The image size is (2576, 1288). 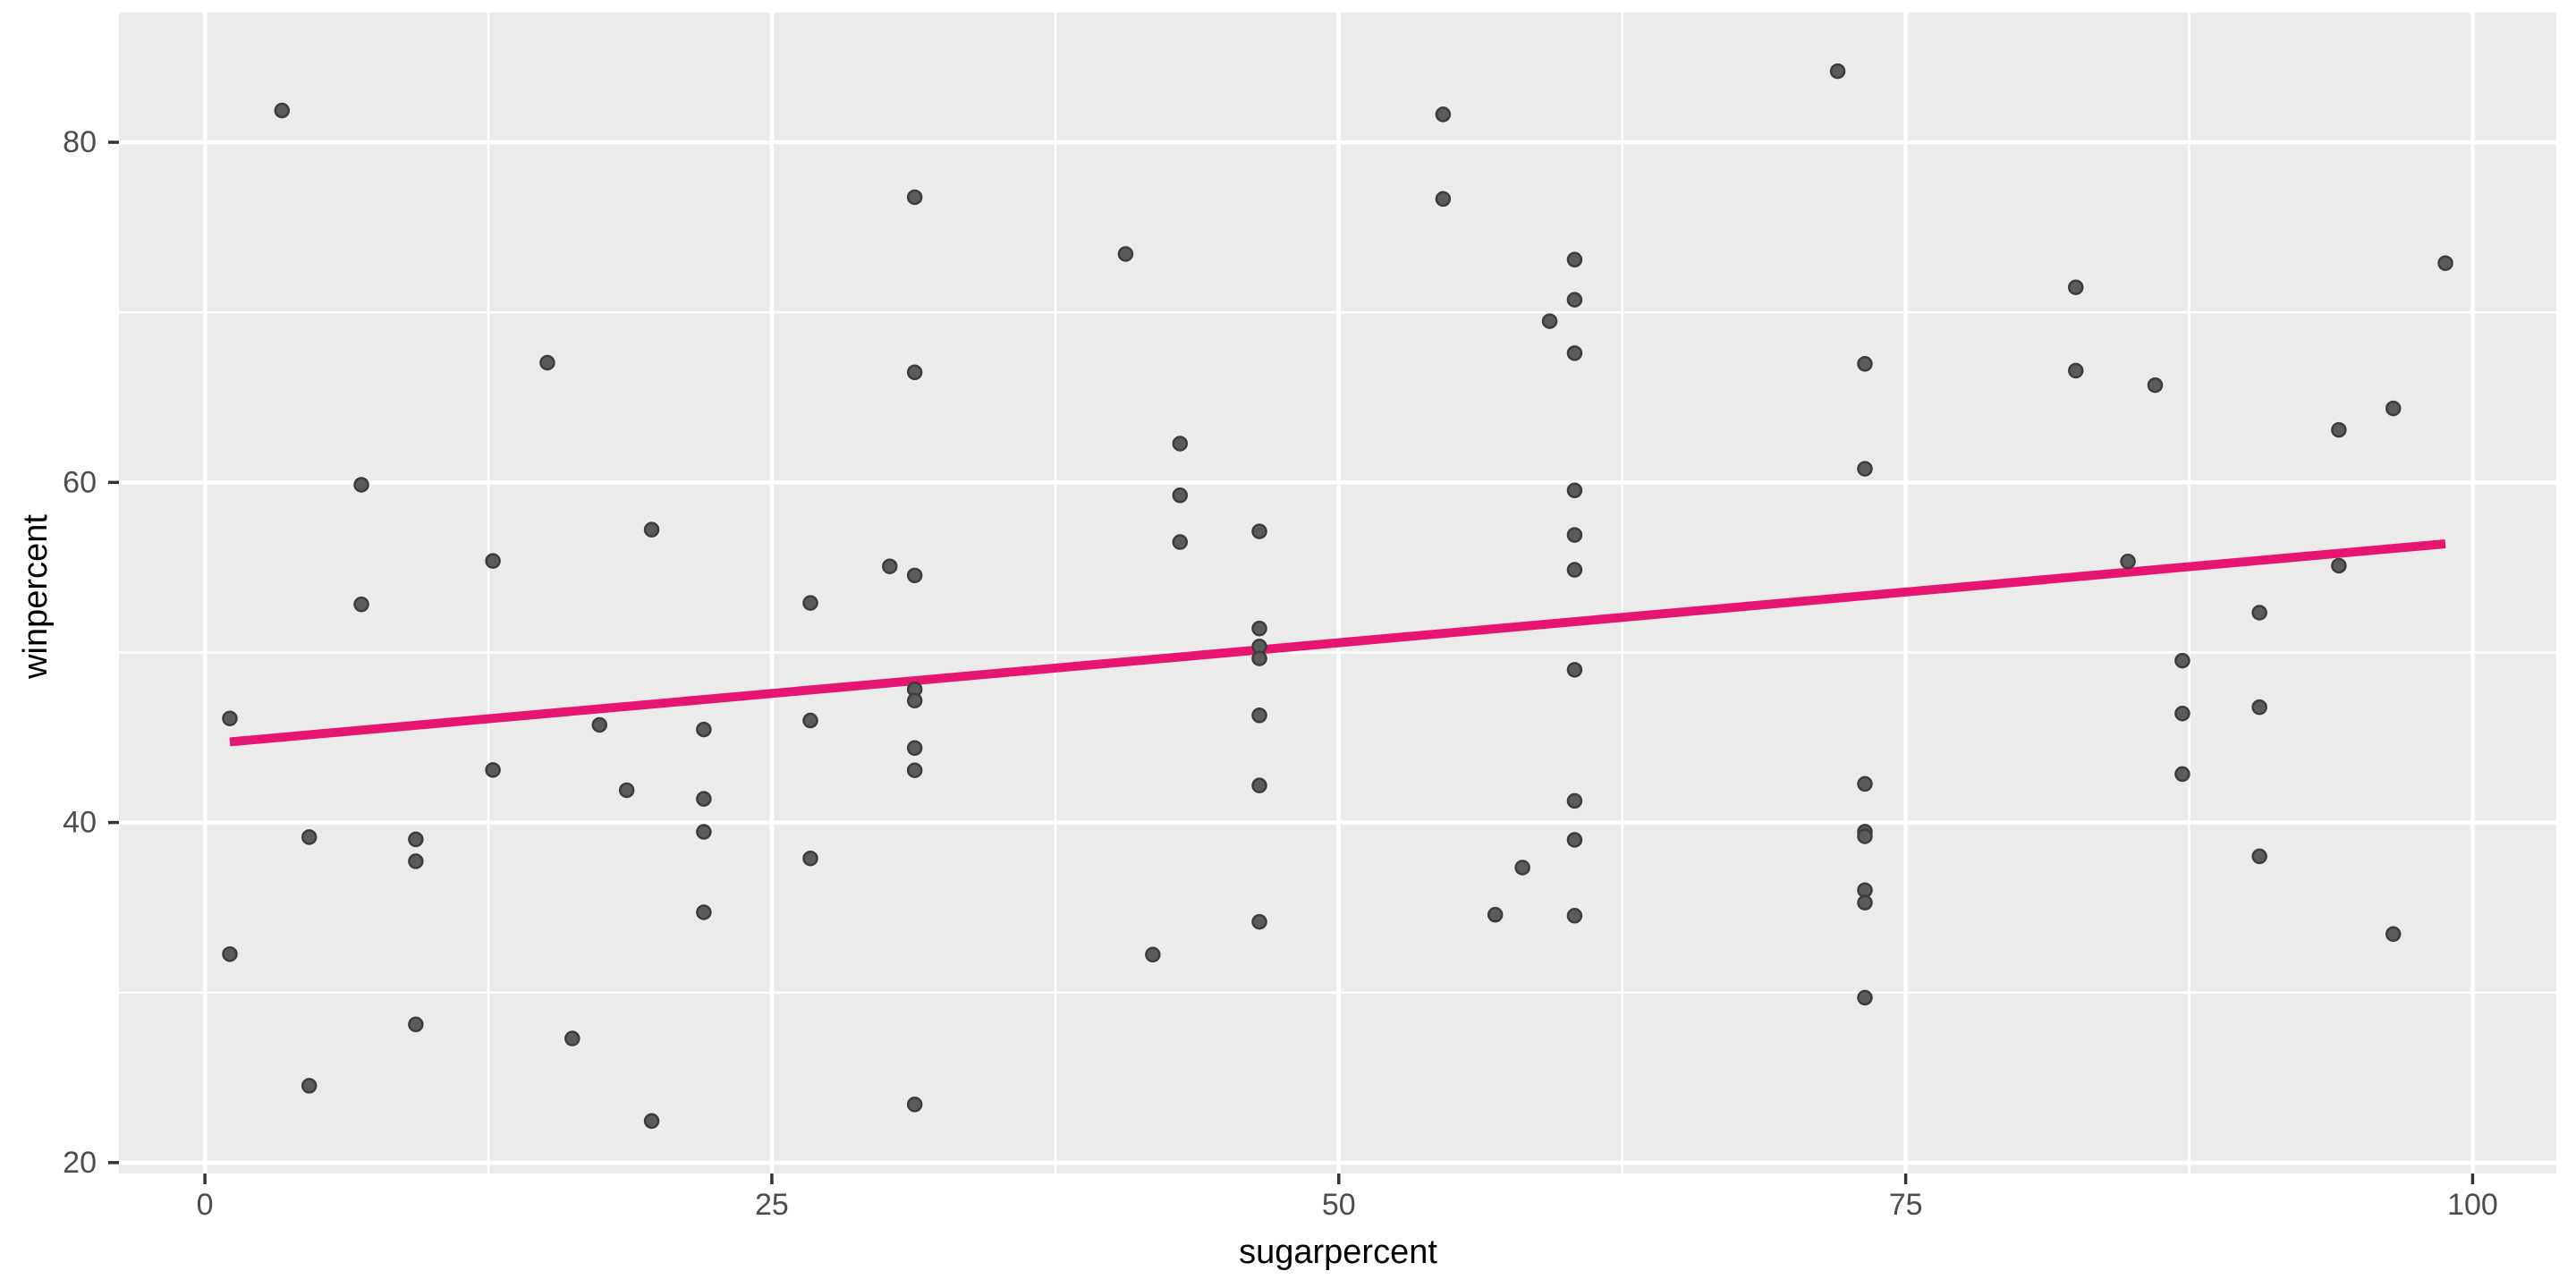 I want to click on x-tick-label: 25, so click(x=772, y=1205).